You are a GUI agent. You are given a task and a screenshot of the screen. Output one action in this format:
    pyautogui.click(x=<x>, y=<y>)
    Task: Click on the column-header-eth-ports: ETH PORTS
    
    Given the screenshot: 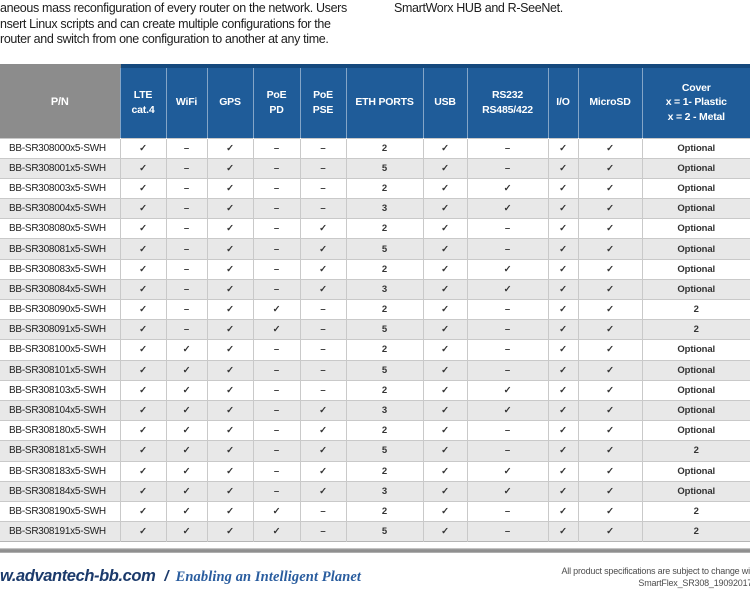 What is the action you would take?
    pyautogui.click(x=384, y=101)
    